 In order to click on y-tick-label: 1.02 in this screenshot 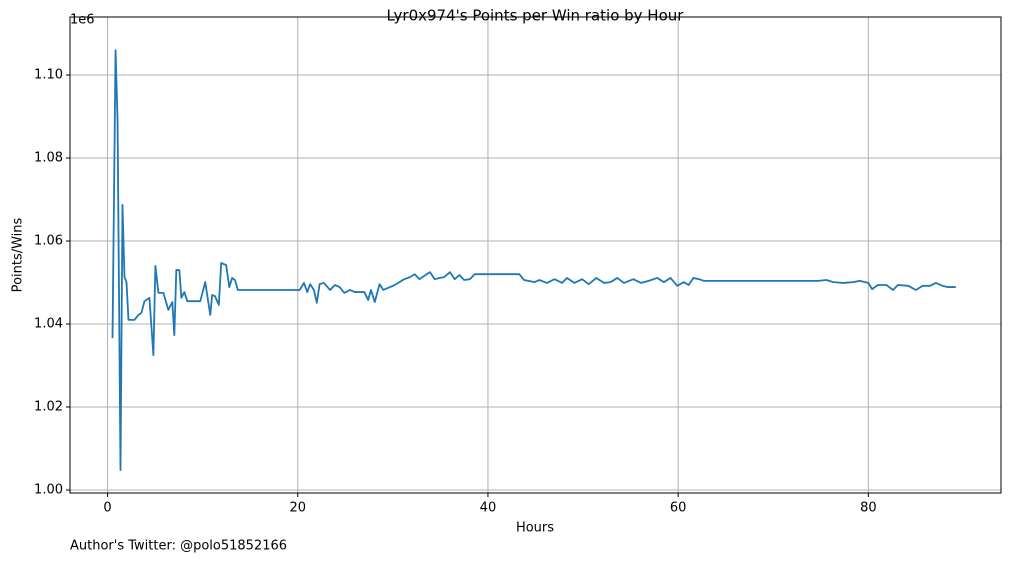, I will do `click(48, 407)`.